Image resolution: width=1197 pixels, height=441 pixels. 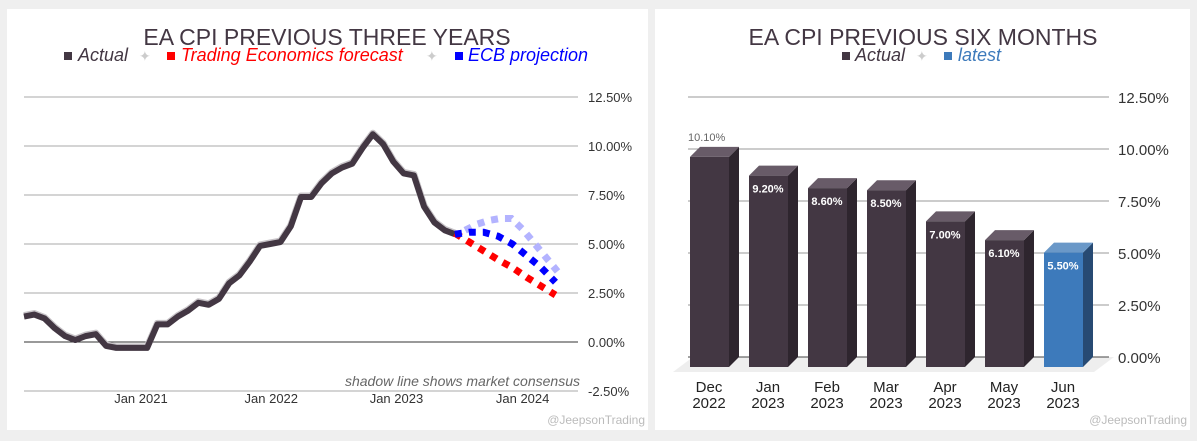 What do you see at coordinates (528, 55) in the screenshot?
I see `legend-label-ecb: ECB projection` at bounding box center [528, 55].